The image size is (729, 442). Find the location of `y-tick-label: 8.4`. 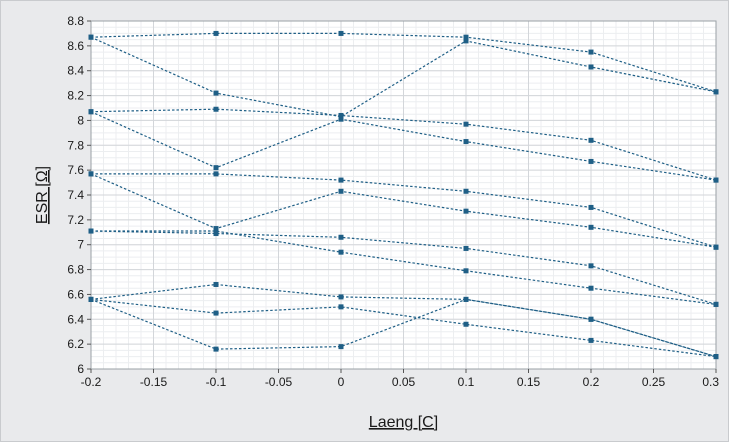

y-tick-label: 8.4 is located at coordinates (75, 71).